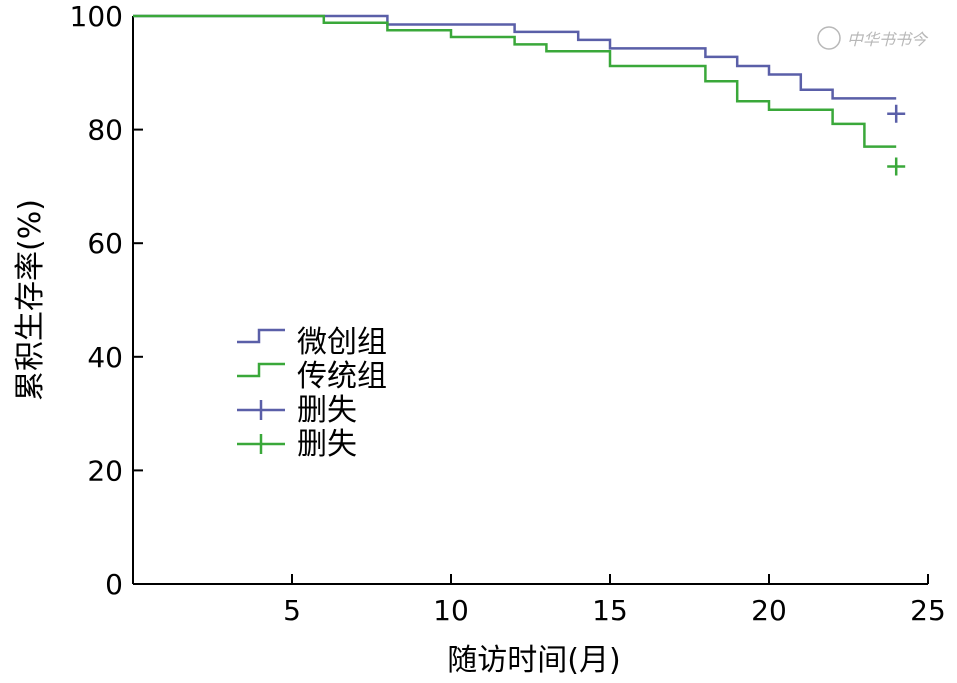 Image resolution: width=957 pixels, height=683 pixels. I want to click on y-tick-label: 20, so click(105, 470).